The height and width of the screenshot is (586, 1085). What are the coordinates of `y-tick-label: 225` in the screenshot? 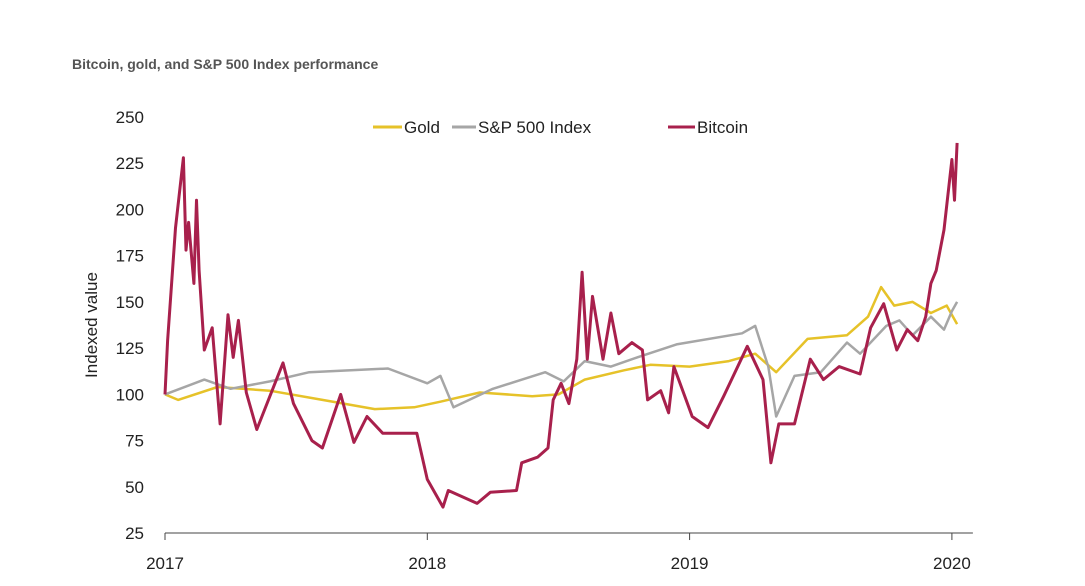 It's located at (130, 163).